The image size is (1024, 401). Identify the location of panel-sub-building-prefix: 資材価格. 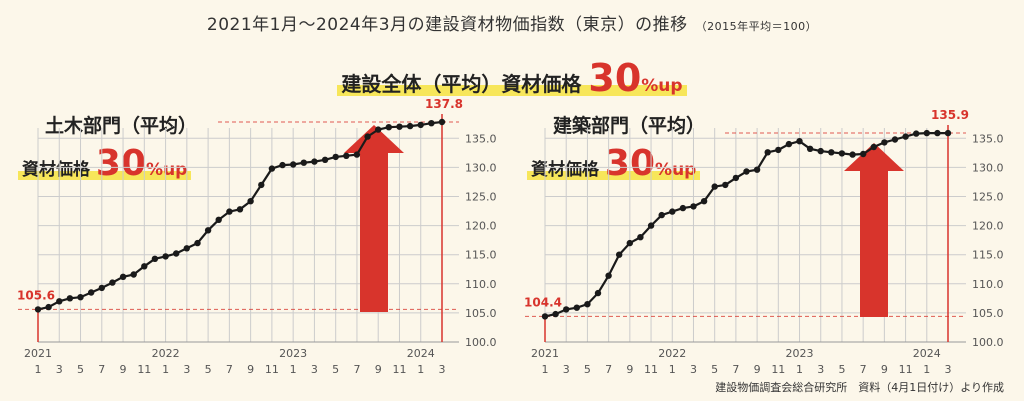
(565, 170).